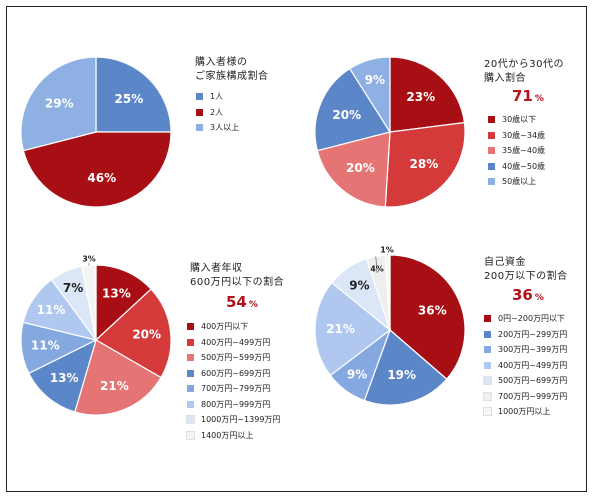  What do you see at coordinates (237, 276) in the screenshot?
I see `chart3-title: 購入者年収 600万円以下の割合` at bounding box center [237, 276].